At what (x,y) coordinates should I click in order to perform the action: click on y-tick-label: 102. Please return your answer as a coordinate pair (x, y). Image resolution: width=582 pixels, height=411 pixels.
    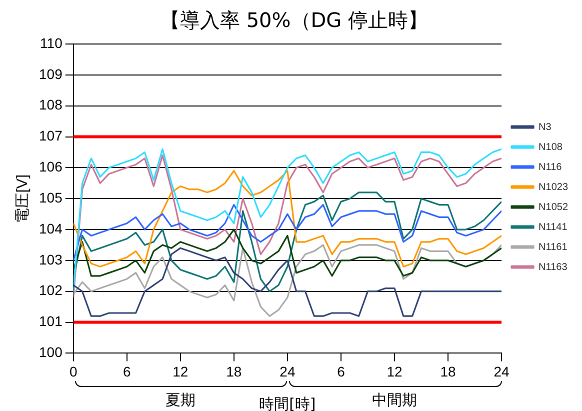
    Looking at the image, I should click on (51, 290).